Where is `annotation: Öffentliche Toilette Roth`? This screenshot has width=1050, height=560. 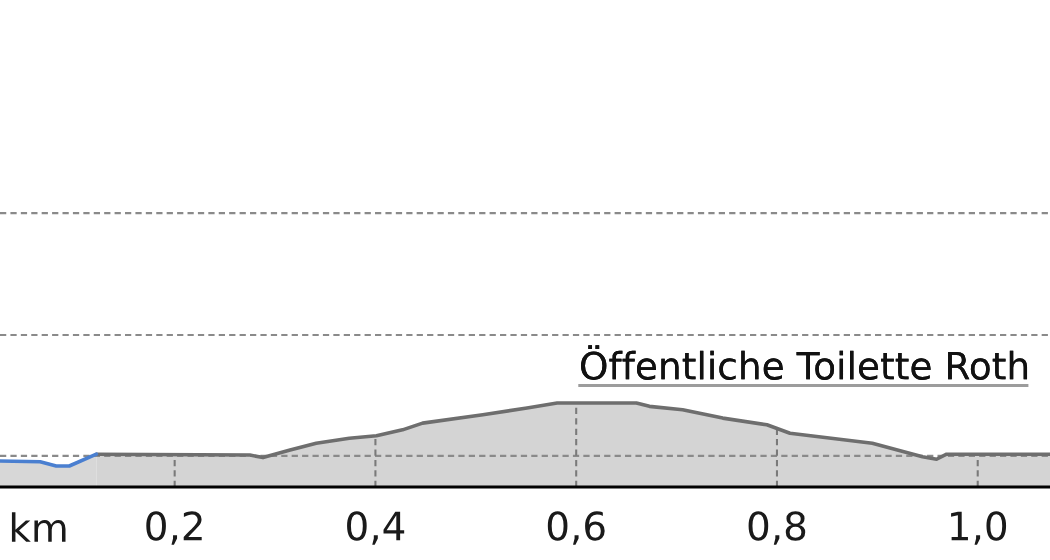 annotation: Öffentliche Toilette Roth is located at coordinates (803, 365).